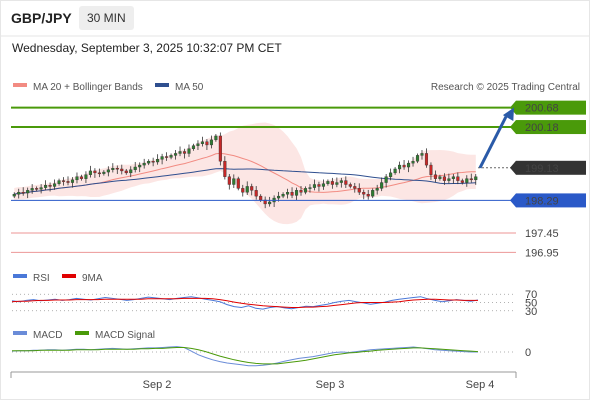  I want to click on projection-arrow-shaft, so click(493, 142).